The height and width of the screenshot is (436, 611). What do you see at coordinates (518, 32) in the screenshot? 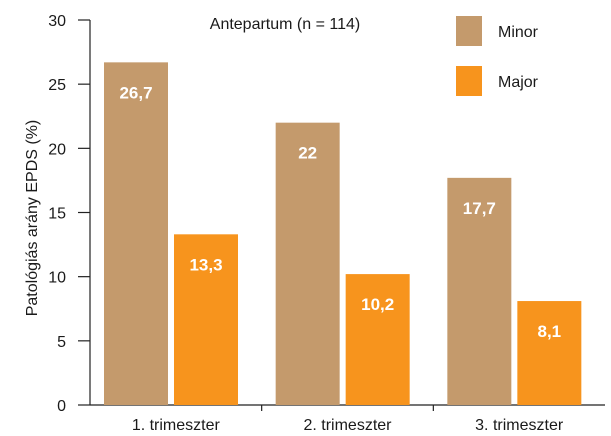
I see `legend-label: Minor` at bounding box center [518, 32].